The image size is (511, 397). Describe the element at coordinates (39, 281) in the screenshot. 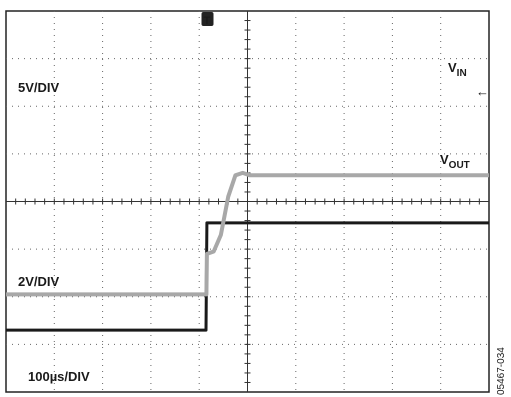

I see `vout-scale-label: 2V/DIV` at that location.